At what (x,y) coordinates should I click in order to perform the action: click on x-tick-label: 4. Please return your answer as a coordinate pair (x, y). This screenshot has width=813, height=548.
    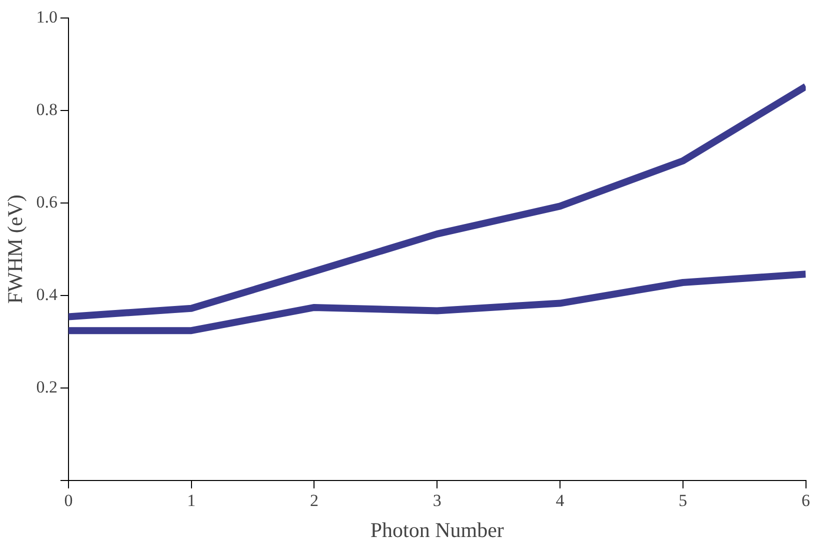
    Looking at the image, I should click on (560, 500).